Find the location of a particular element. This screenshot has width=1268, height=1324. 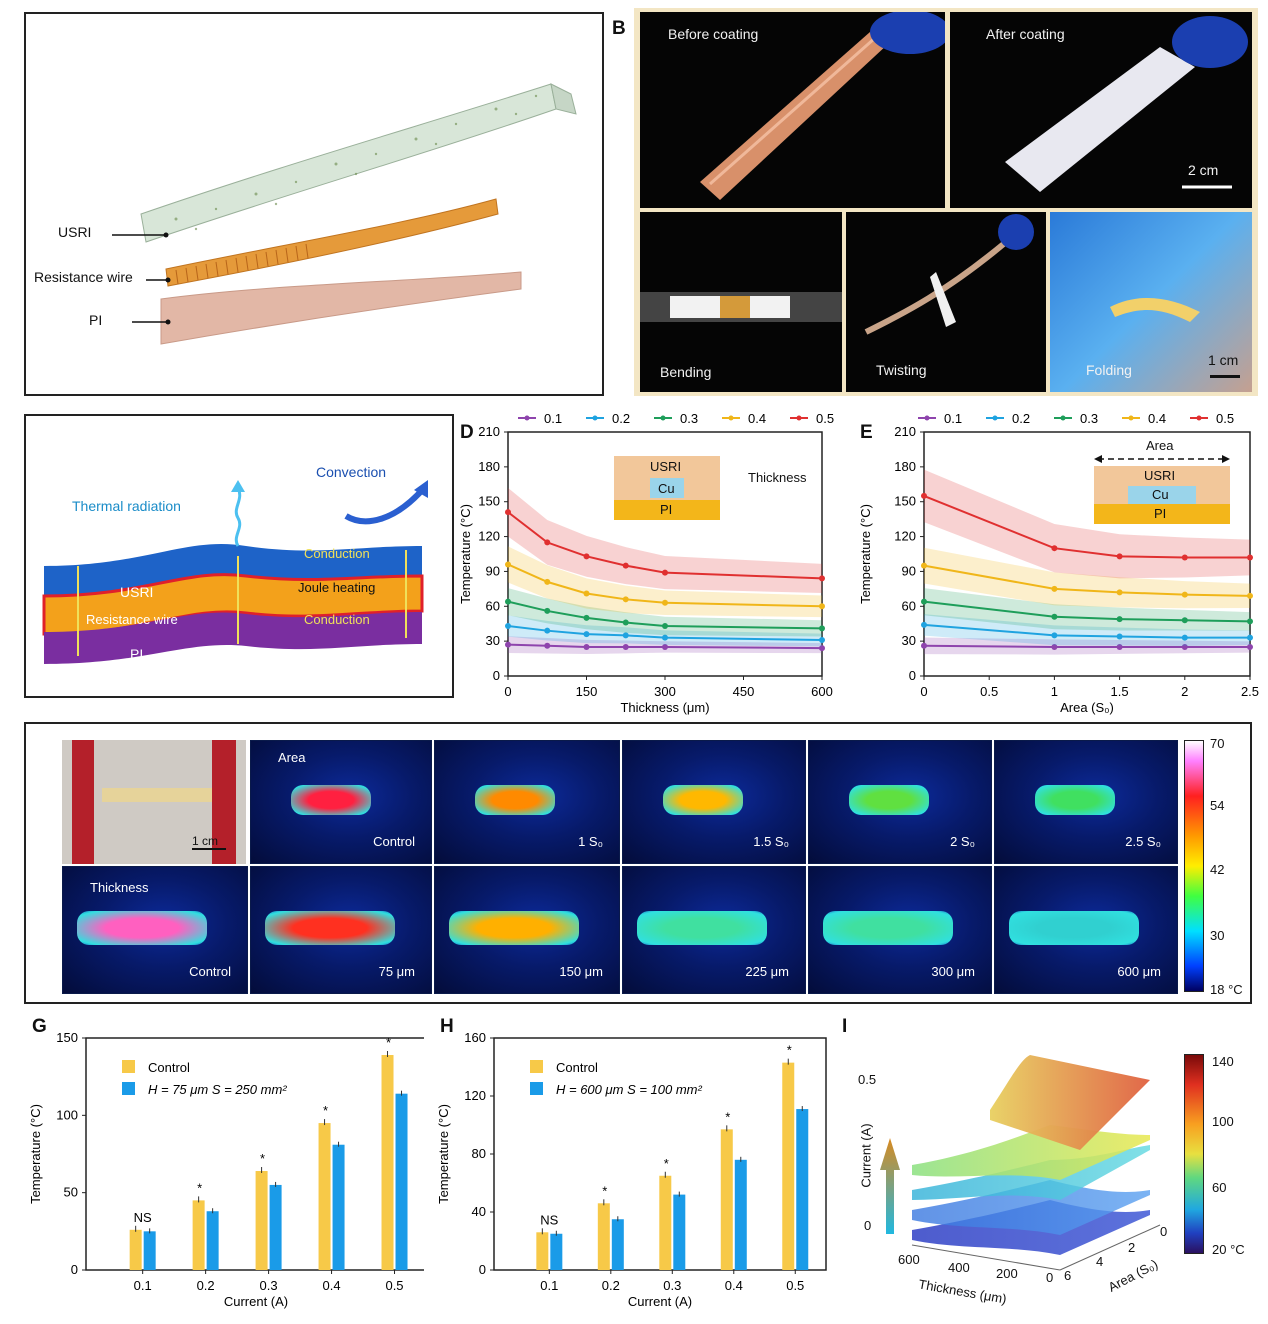

label-twisting: Twisting is located at coordinates (901, 370).